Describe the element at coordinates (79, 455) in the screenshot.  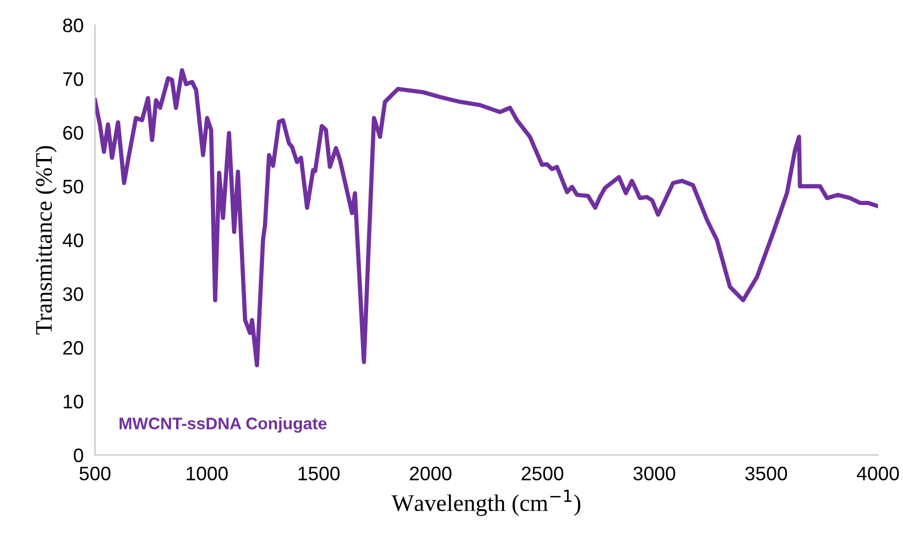
I see `y-tick-label: 0` at that location.